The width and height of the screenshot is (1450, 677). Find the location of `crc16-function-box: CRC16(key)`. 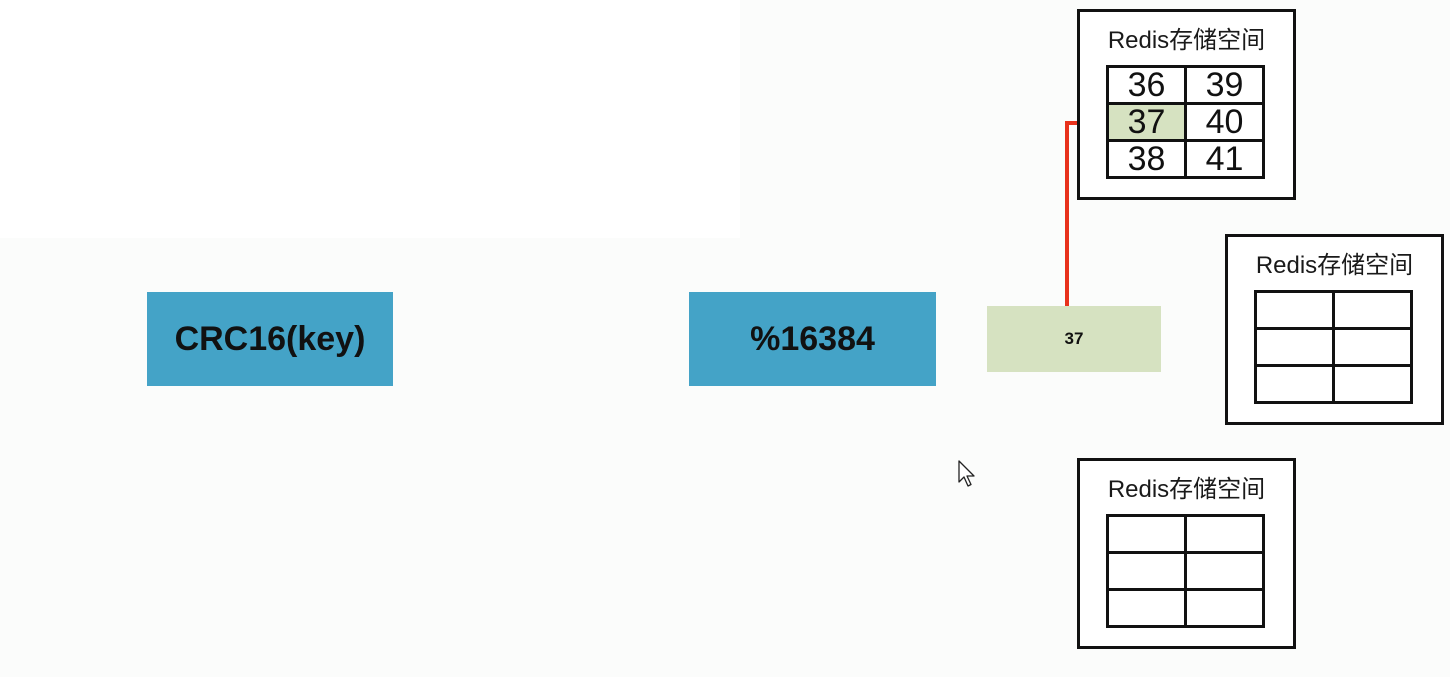

crc16-function-box: CRC16(key) is located at coordinates (270, 339).